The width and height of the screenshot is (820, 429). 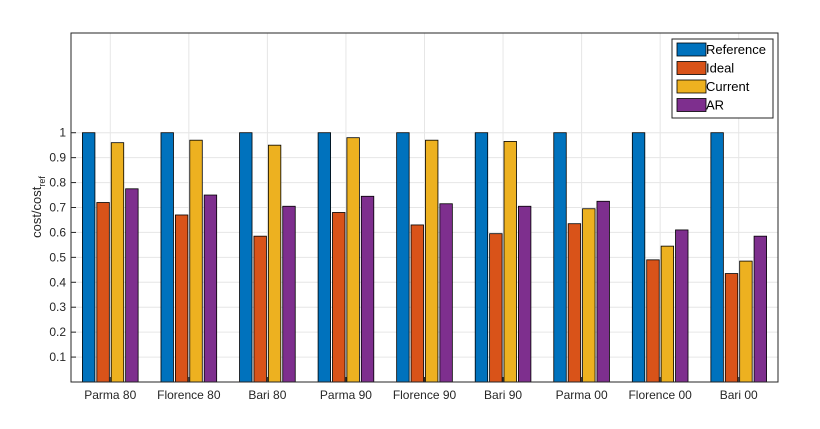 I want to click on x-tick-label: Bari 90, so click(x=503, y=395).